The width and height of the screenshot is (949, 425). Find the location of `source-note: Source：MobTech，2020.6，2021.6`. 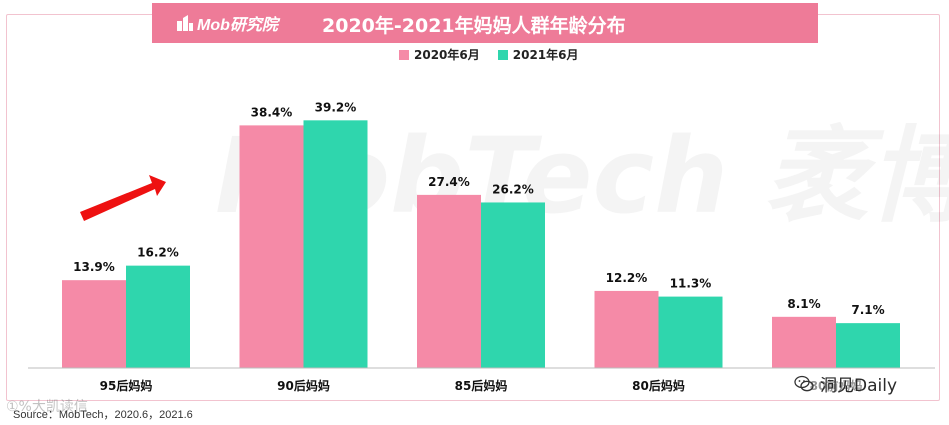

source-note: Source：MobTech，2020.6，2021.6 is located at coordinates (103, 415).